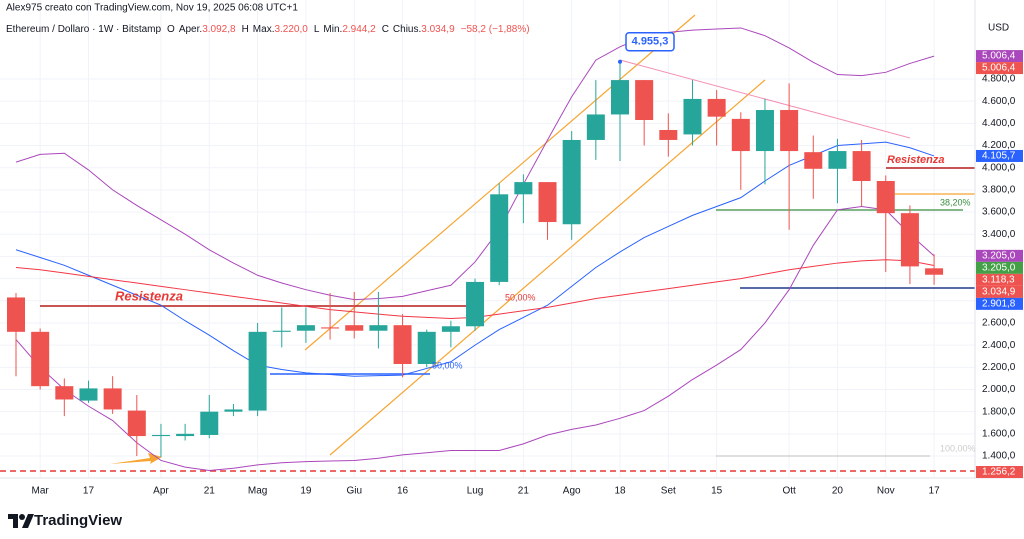 This screenshot has height=539, width=1024. I want to click on x-tick-label: 15, so click(717, 491).